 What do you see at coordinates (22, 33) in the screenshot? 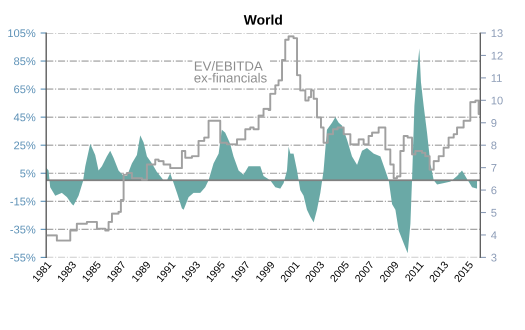
I see `y-tick-label: 105%` at bounding box center [22, 33].